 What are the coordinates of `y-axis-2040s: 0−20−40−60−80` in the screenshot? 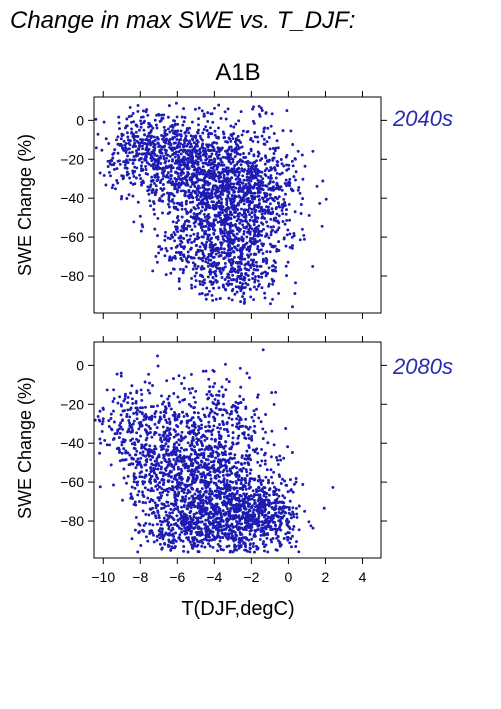 It's located at (77, 198).